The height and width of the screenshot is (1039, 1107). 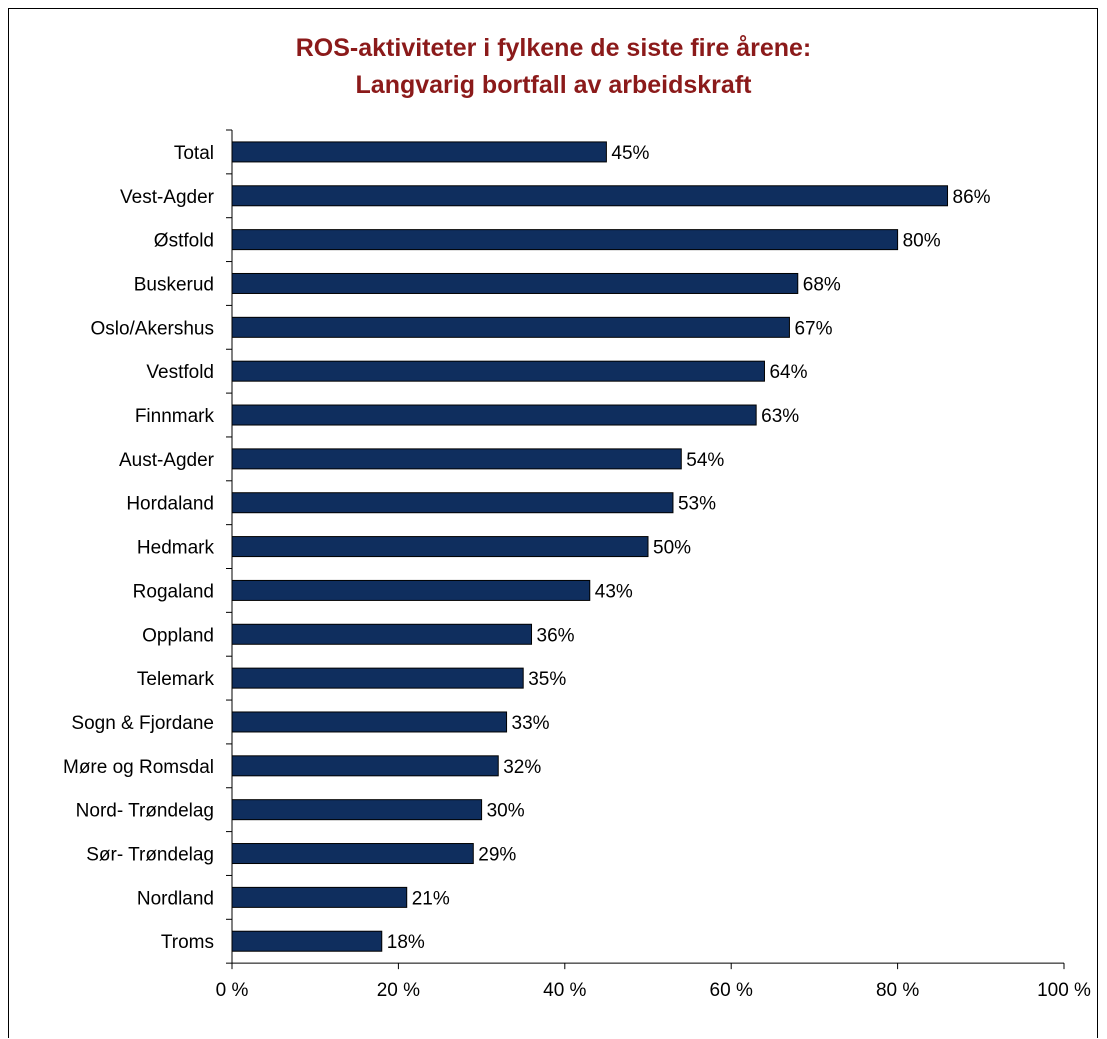 What do you see at coordinates (547, 679) in the screenshot?
I see `data-label: 35%` at bounding box center [547, 679].